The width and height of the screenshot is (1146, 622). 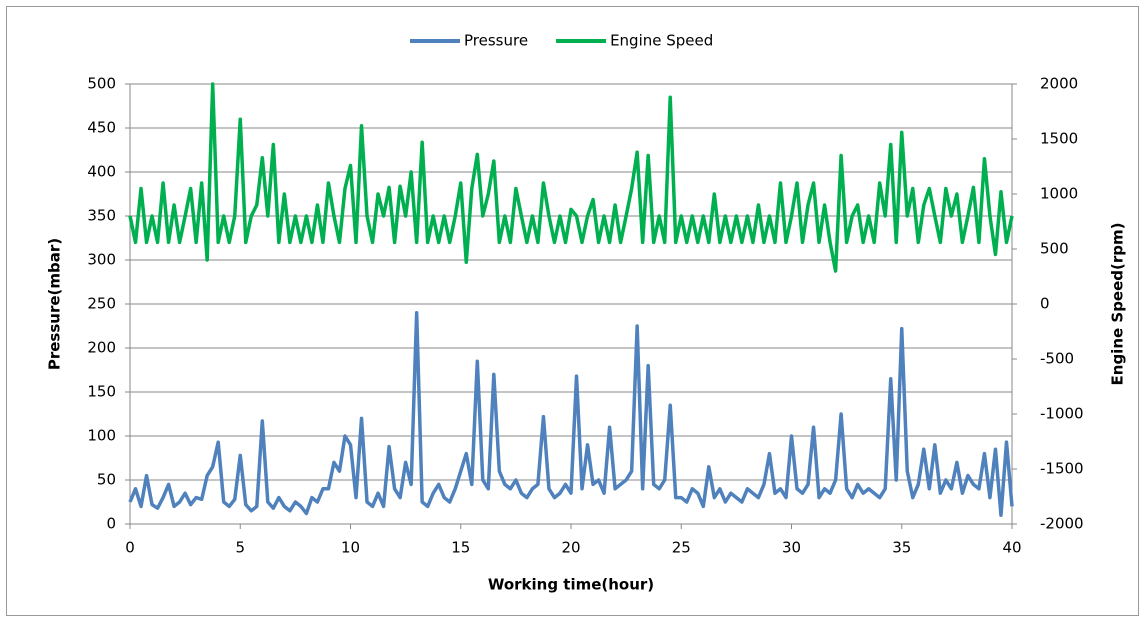 I want to click on y2-axis-title: Engine Speed(rpm), so click(x=1118, y=304).